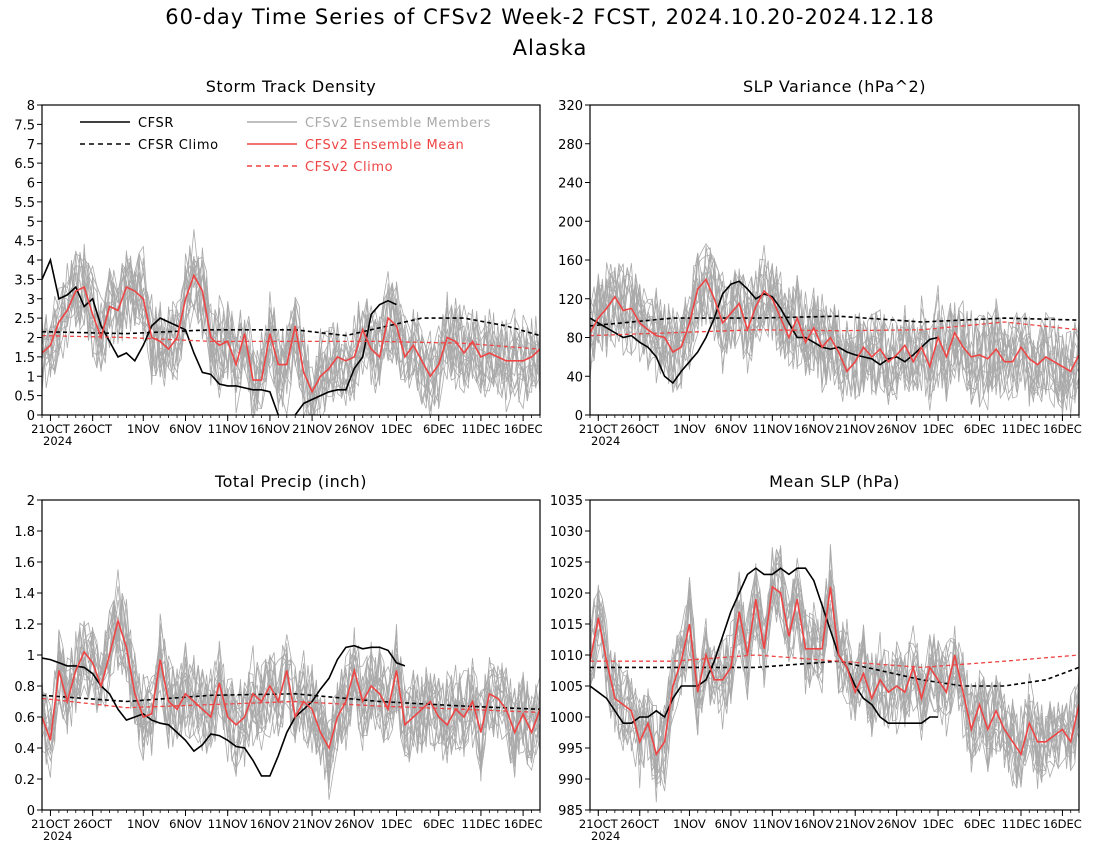 This screenshot has width=1100, height=850. I want to click on y-tick-label: 1000, so click(566, 718).